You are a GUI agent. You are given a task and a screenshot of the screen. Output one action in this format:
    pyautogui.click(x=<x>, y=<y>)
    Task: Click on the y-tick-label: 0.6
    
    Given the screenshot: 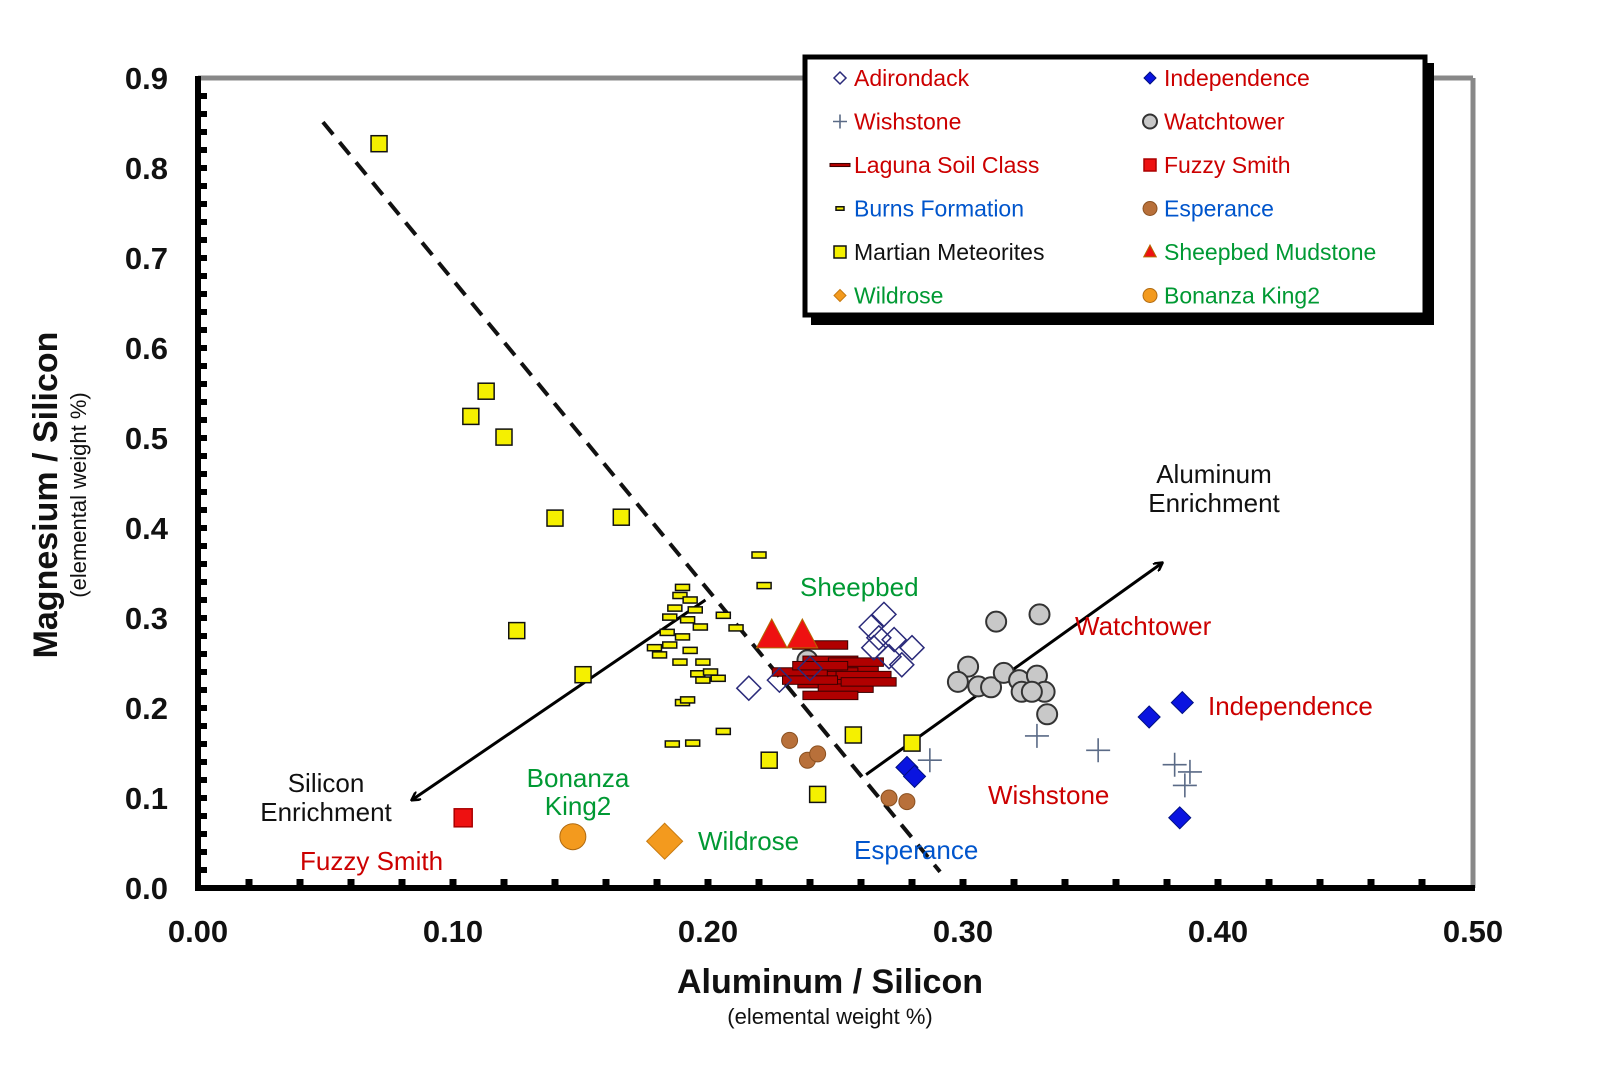 What is the action you would take?
    pyautogui.click(x=146, y=348)
    